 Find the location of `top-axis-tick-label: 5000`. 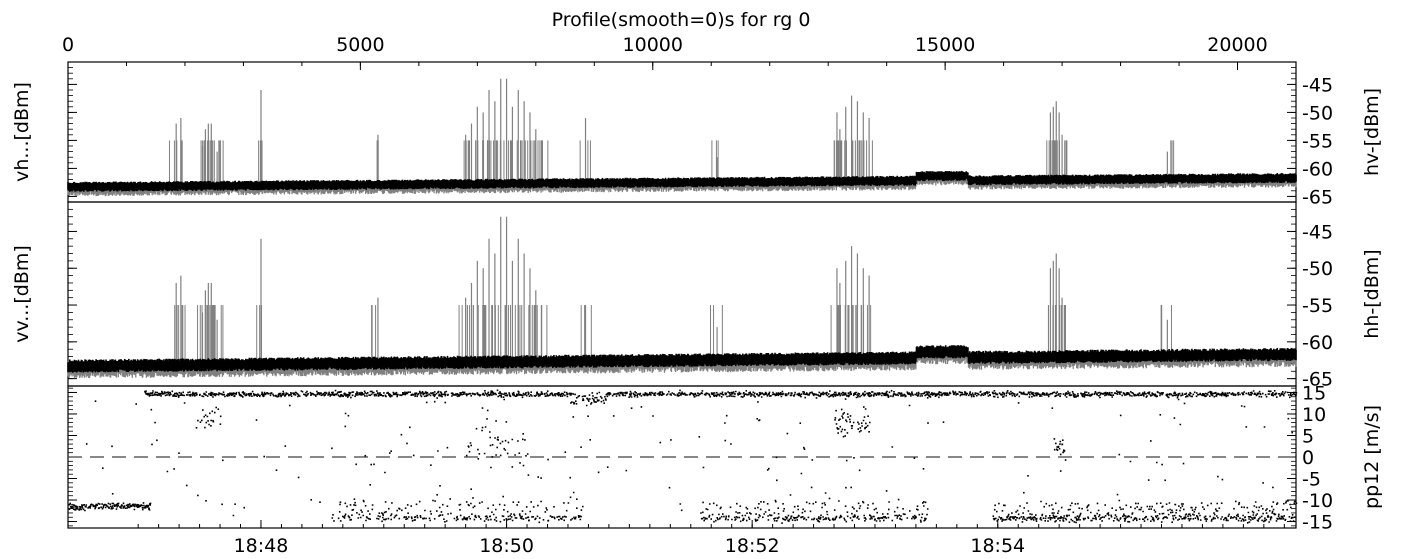

top-axis-tick-label: 5000 is located at coordinates (360, 45).